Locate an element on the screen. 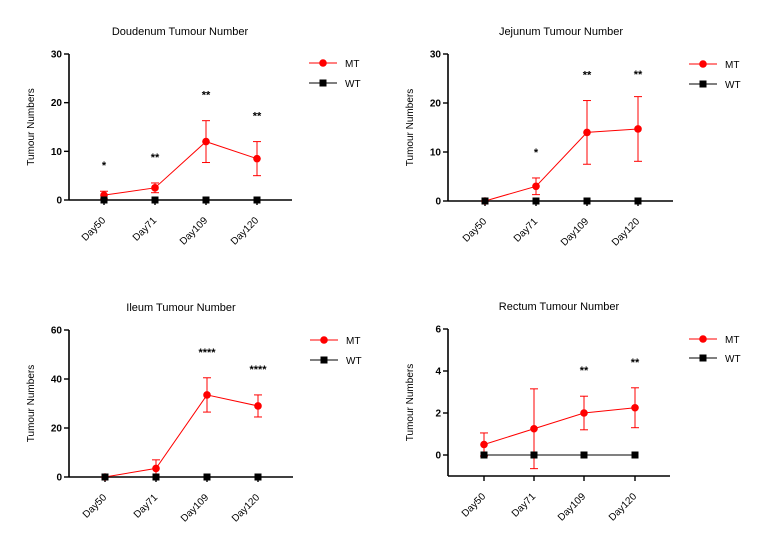 This screenshot has width=772, height=537. y-tick-label: 4 is located at coordinates (438, 372).